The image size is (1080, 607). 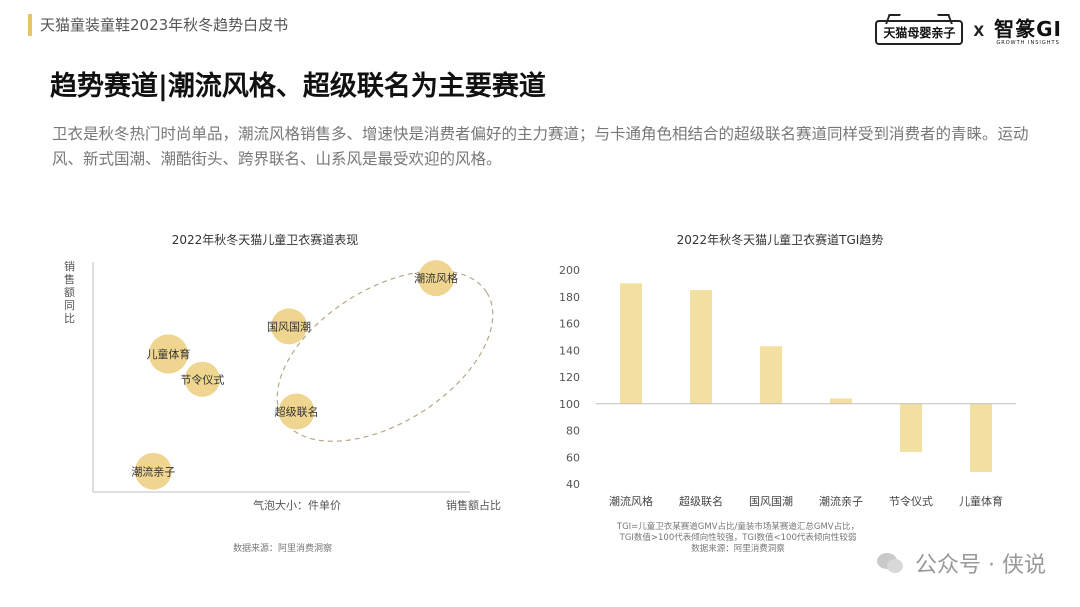 What do you see at coordinates (569, 270) in the screenshot?
I see `tgi-y-tick: 200` at bounding box center [569, 270].